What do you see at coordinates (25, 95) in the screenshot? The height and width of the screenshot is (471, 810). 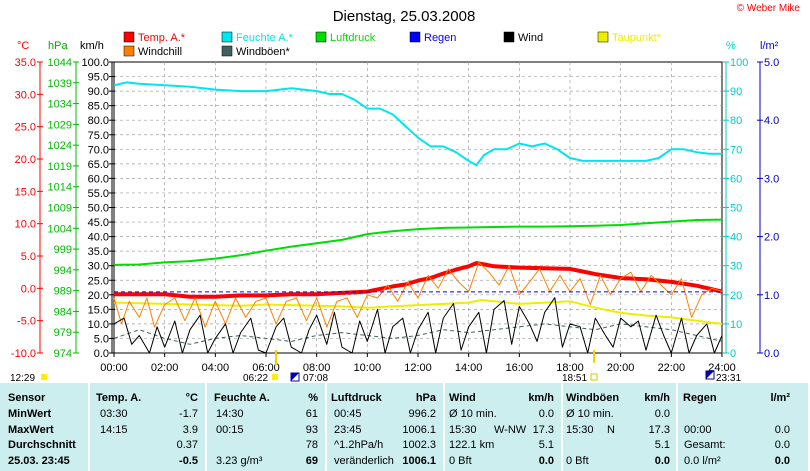 I see `temp-tick-label: 30.0` at bounding box center [25, 95].